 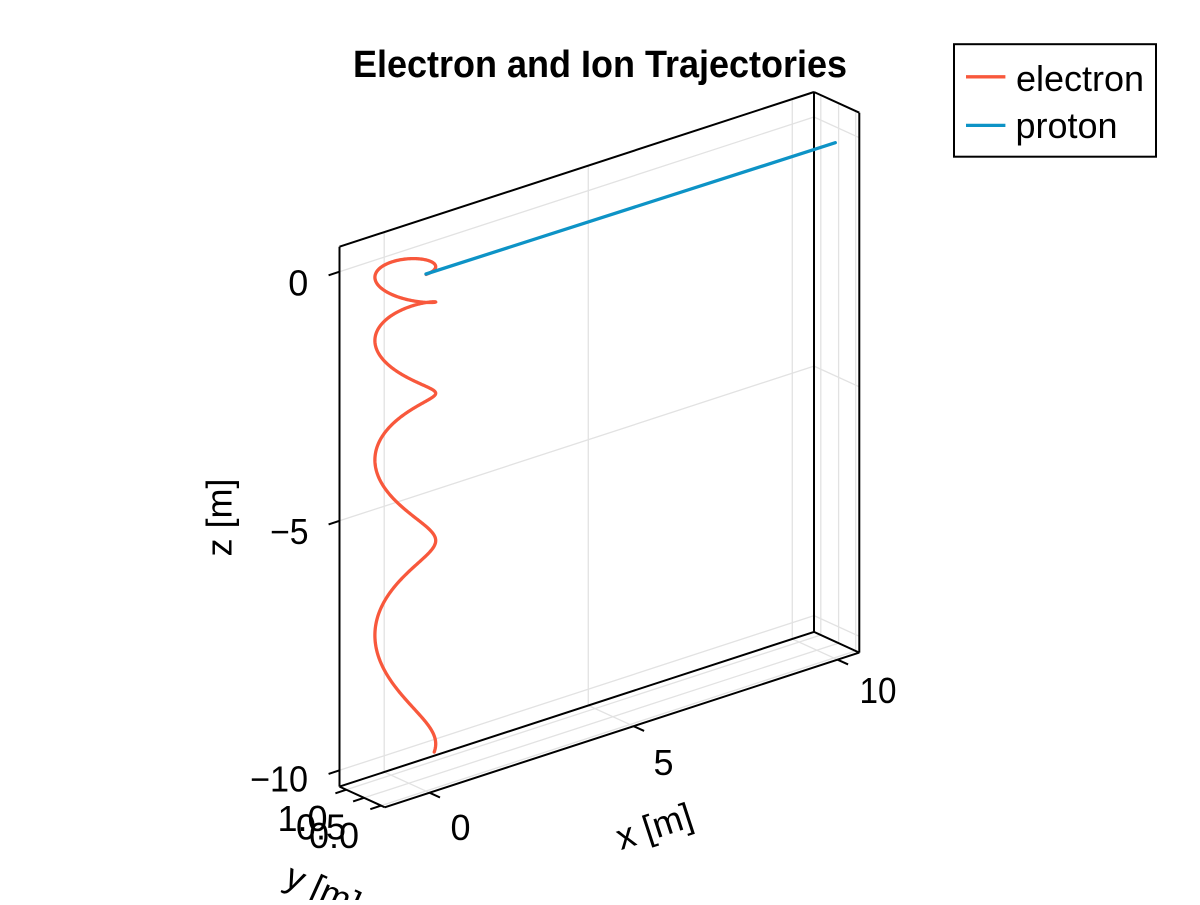 What do you see at coordinates (219, 518) in the screenshot?
I see `svg-text: z [m]` at bounding box center [219, 518].